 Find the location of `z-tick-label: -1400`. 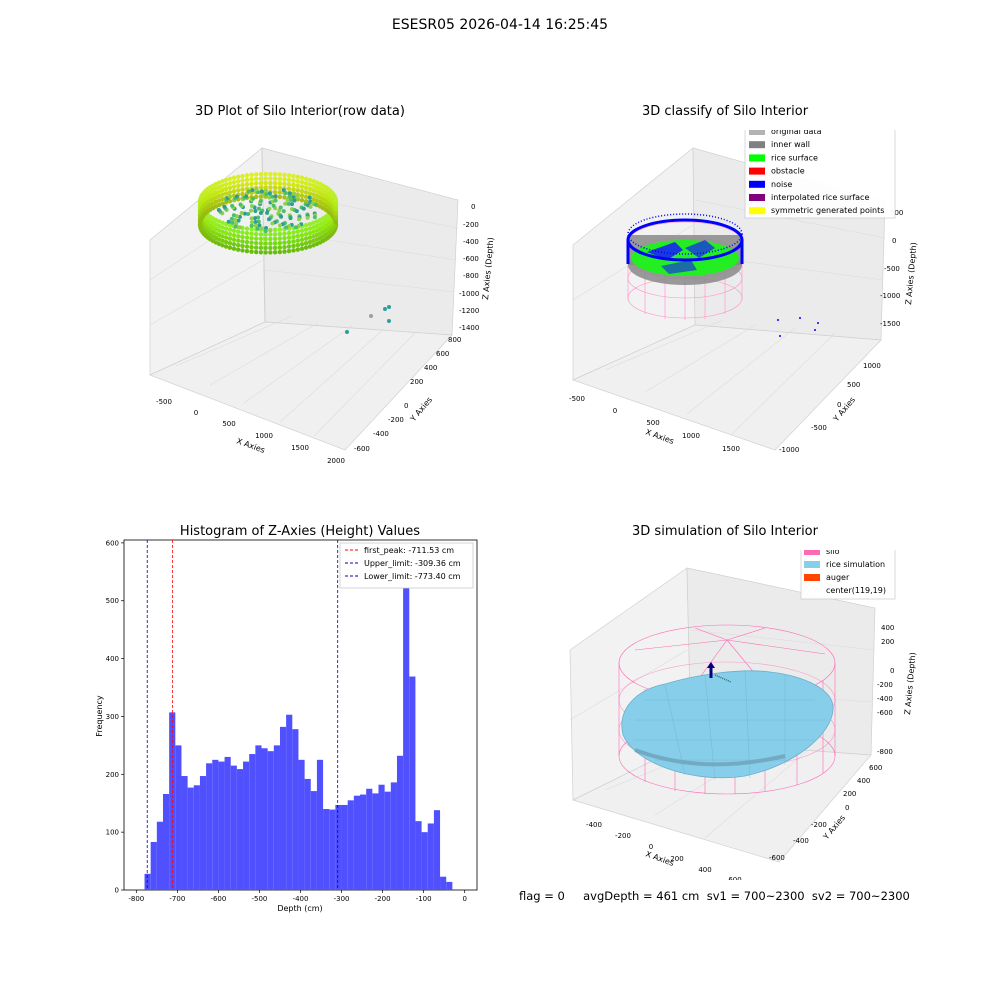

z-tick-label: -1400 is located at coordinates (469, 328).